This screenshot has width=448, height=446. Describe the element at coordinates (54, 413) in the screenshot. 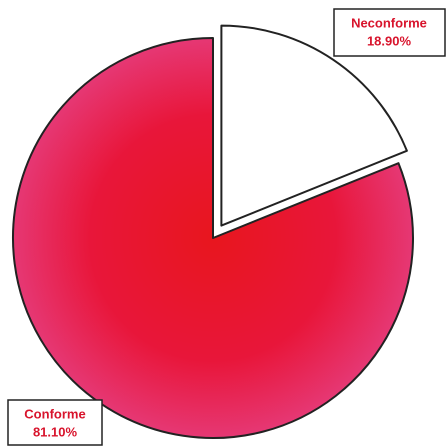

I see `category-label: Conforme` at that location.